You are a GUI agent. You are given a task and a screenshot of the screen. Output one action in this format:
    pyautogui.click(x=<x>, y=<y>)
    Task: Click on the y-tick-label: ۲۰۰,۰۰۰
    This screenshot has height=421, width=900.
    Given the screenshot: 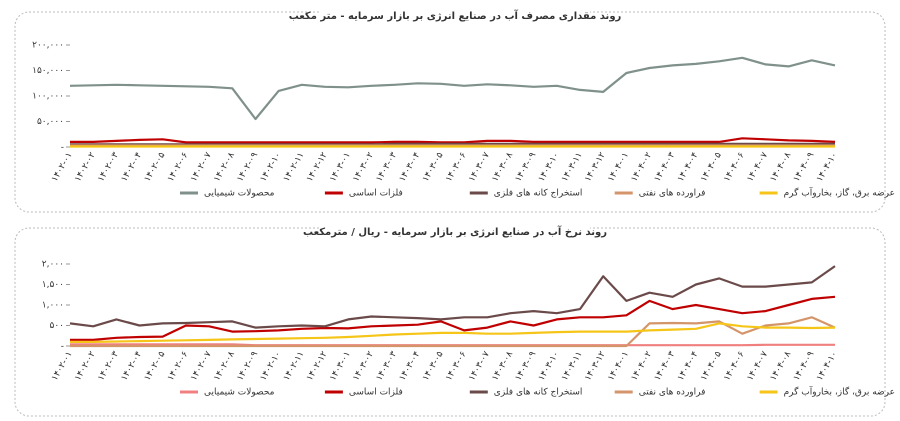 What is the action you would take?
    pyautogui.click(x=48, y=46)
    